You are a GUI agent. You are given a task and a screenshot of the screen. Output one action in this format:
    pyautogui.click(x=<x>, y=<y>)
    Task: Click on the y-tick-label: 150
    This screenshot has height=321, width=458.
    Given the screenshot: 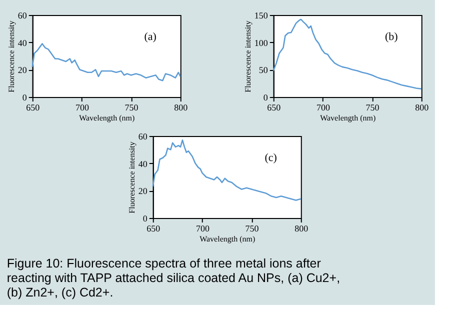 What is the action you would take?
    pyautogui.click(x=261, y=15)
    